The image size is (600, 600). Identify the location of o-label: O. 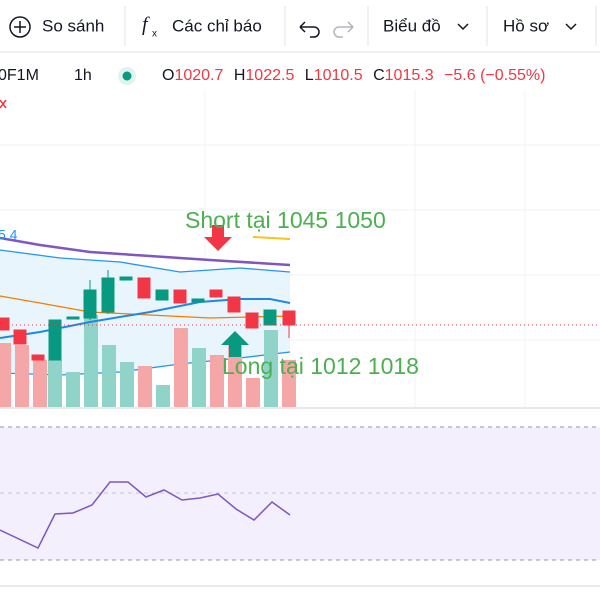
(168, 75).